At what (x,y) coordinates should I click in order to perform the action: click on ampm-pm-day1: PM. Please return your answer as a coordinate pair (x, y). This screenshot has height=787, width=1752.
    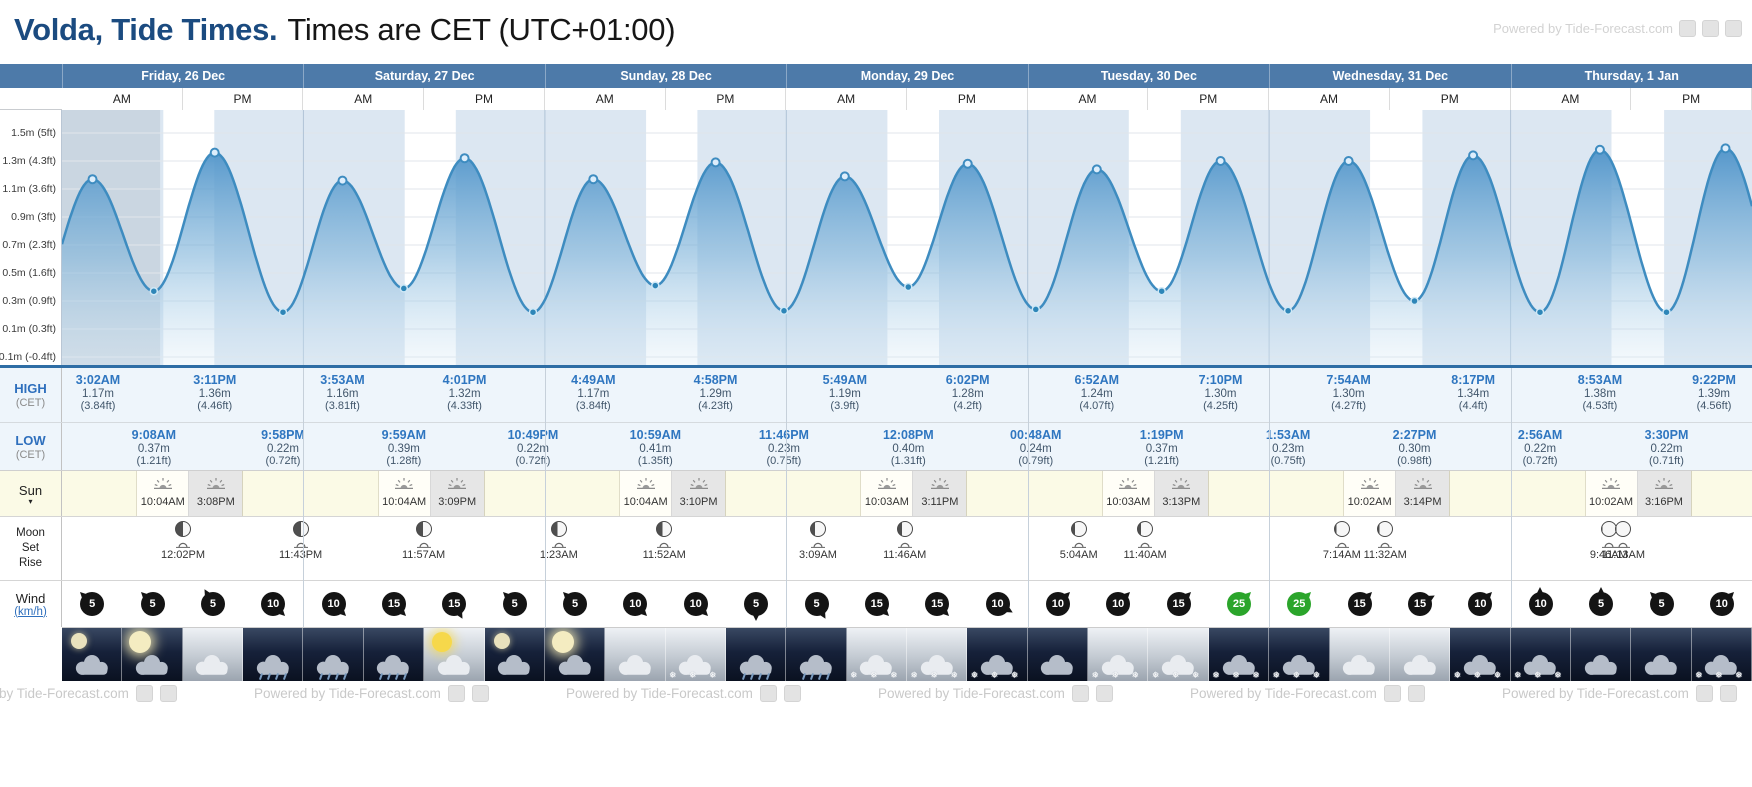
    Looking at the image, I should click on (243, 99).